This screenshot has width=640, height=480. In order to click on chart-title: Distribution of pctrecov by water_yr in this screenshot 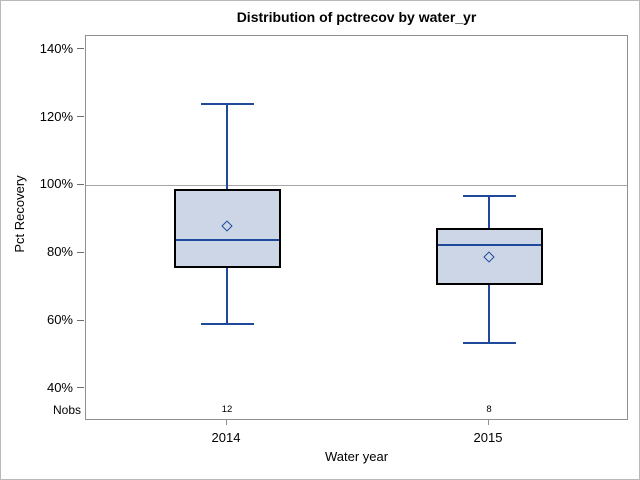, I will do `click(356, 17)`.